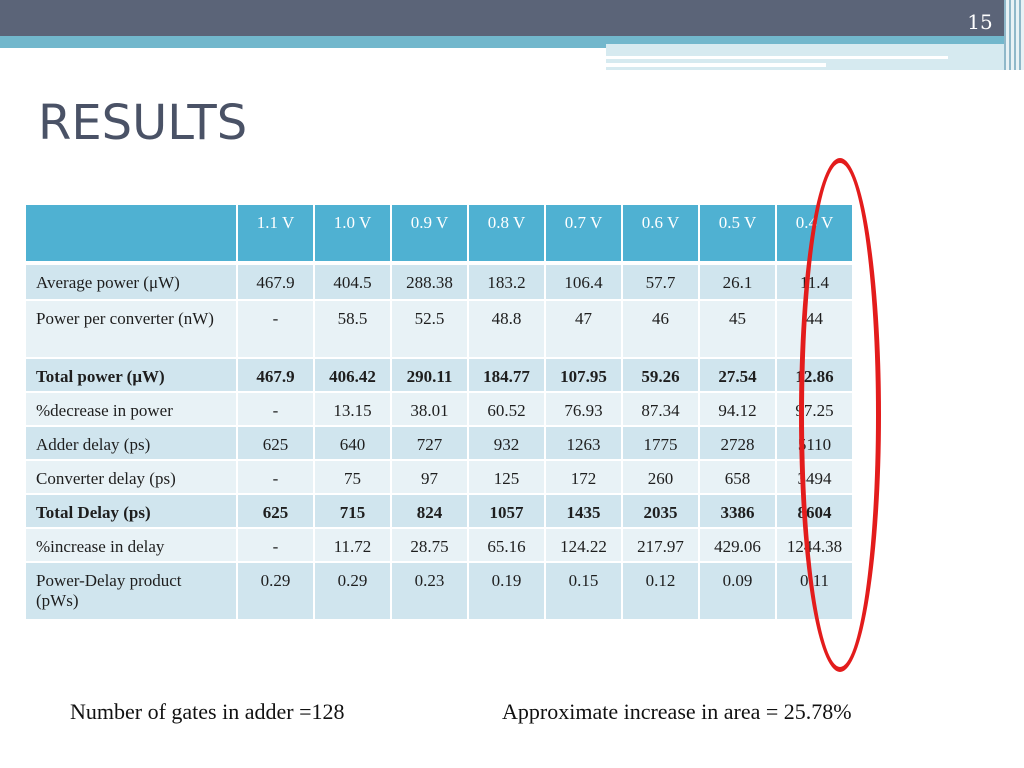 The image size is (1024, 768). What do you see at coordinates (353, 330) in the screenshot?
I see `table-cell: 58.5` at bounding box center [353, 330].